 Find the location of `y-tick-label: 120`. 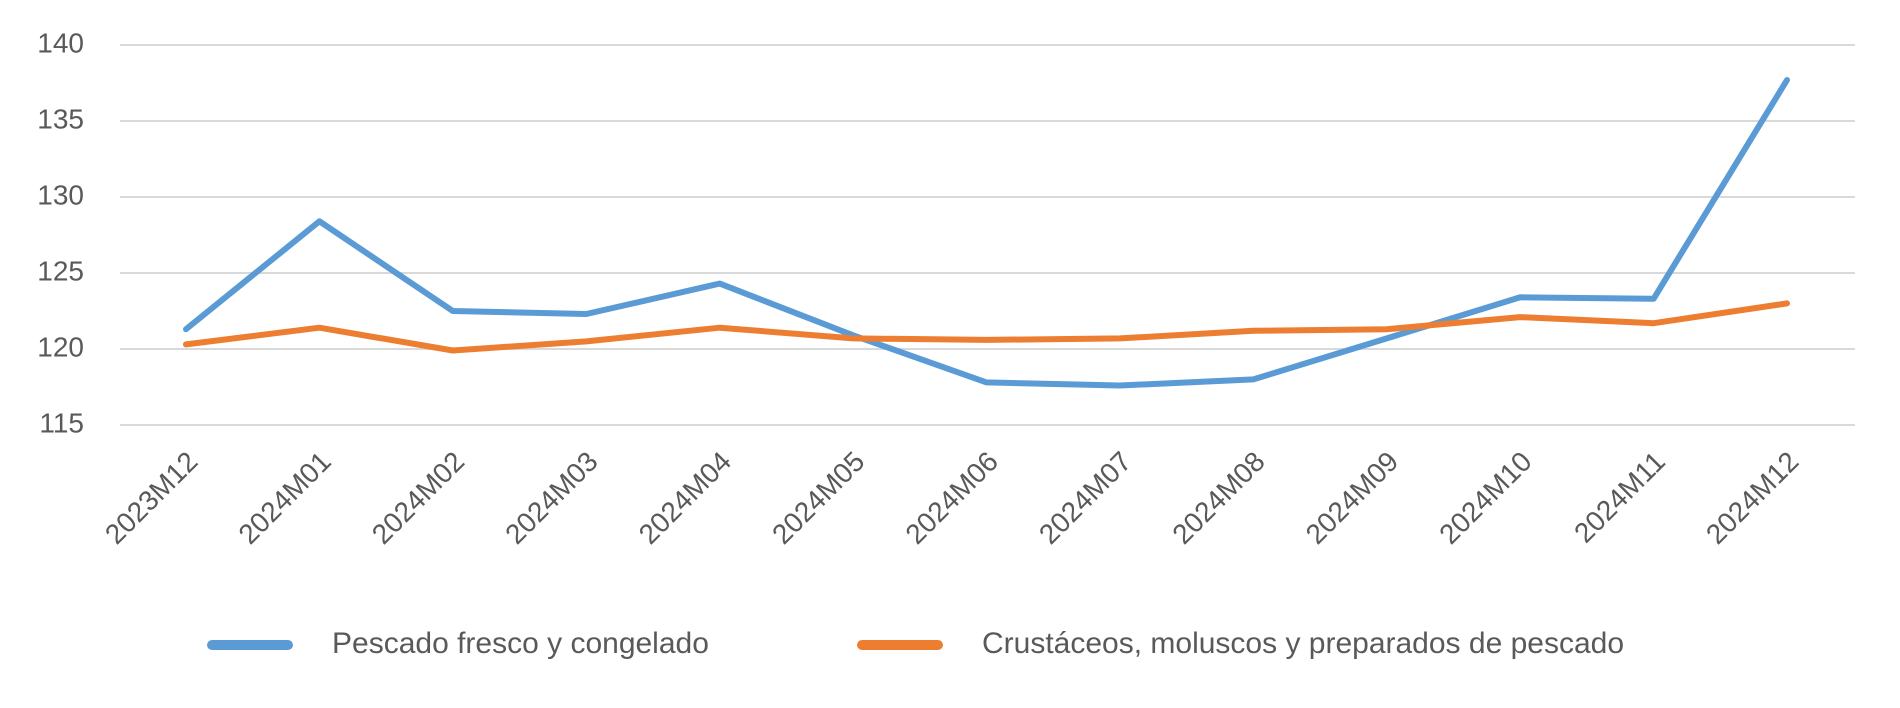

y-tick-label: 120 is located at coordinates (60, 346).